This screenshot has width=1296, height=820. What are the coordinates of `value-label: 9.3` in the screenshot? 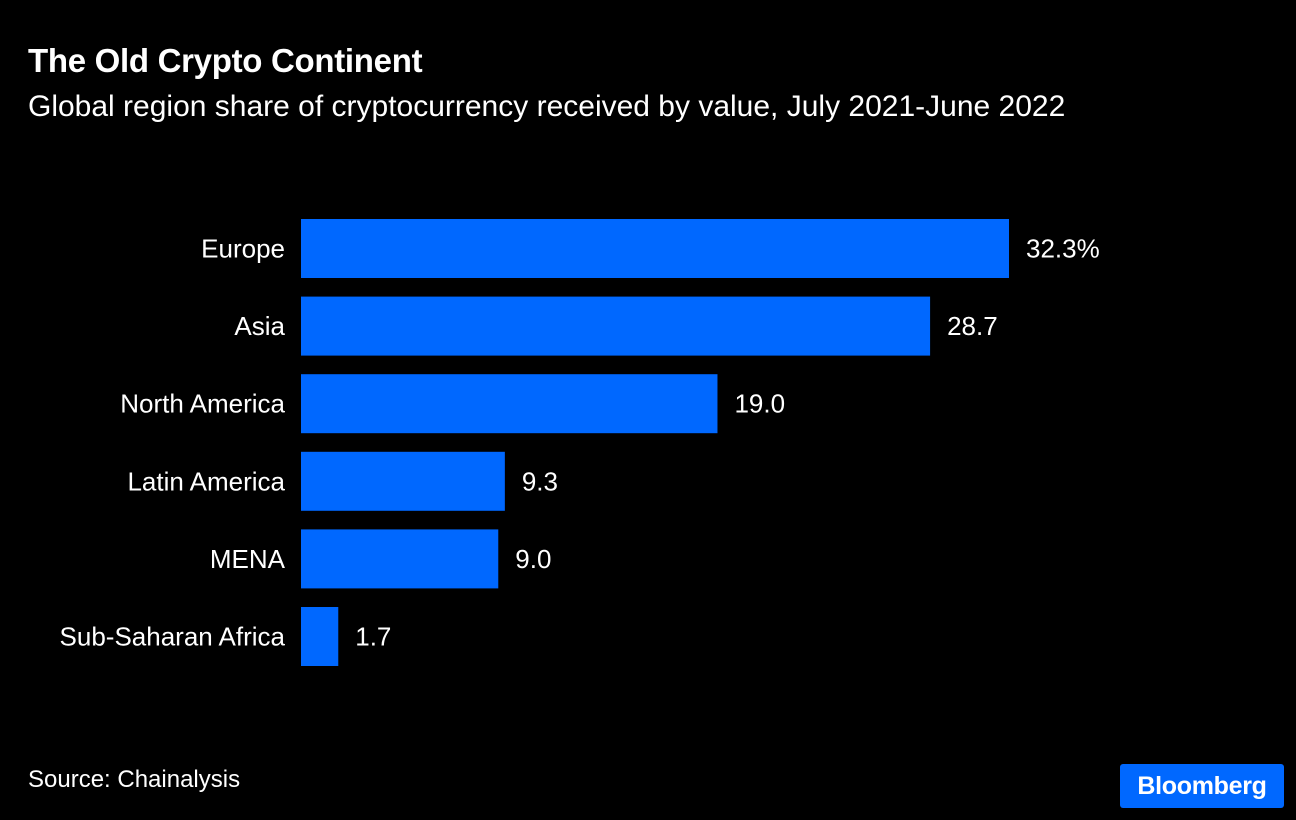 It's located at (540, 481).